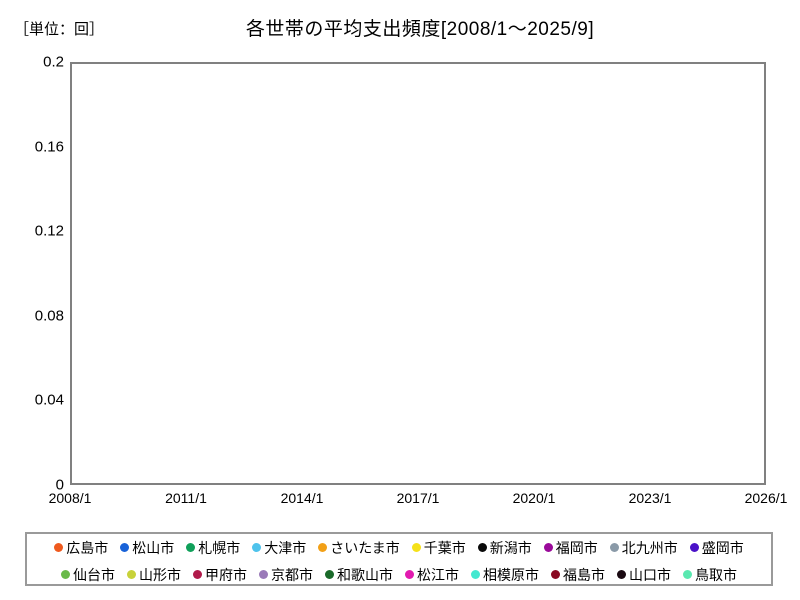 The height and width of the screenshot is (600, 800). I want to click on legend-label: 仙台市, so click(94, 574).